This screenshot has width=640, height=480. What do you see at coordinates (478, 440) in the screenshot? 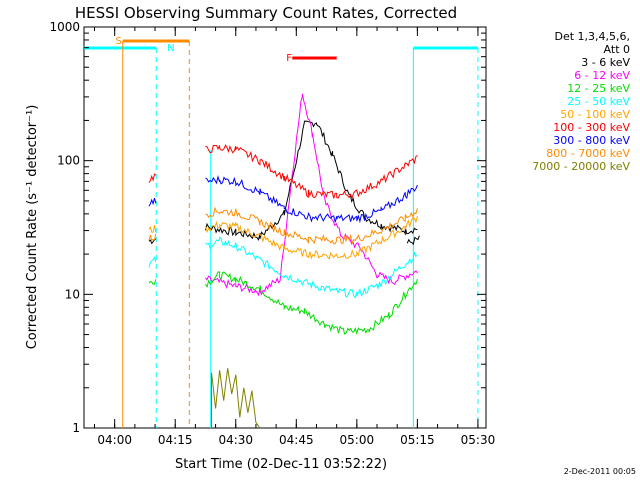
I see `x-tick-label: 05:30` at bounding box center [478, 440].